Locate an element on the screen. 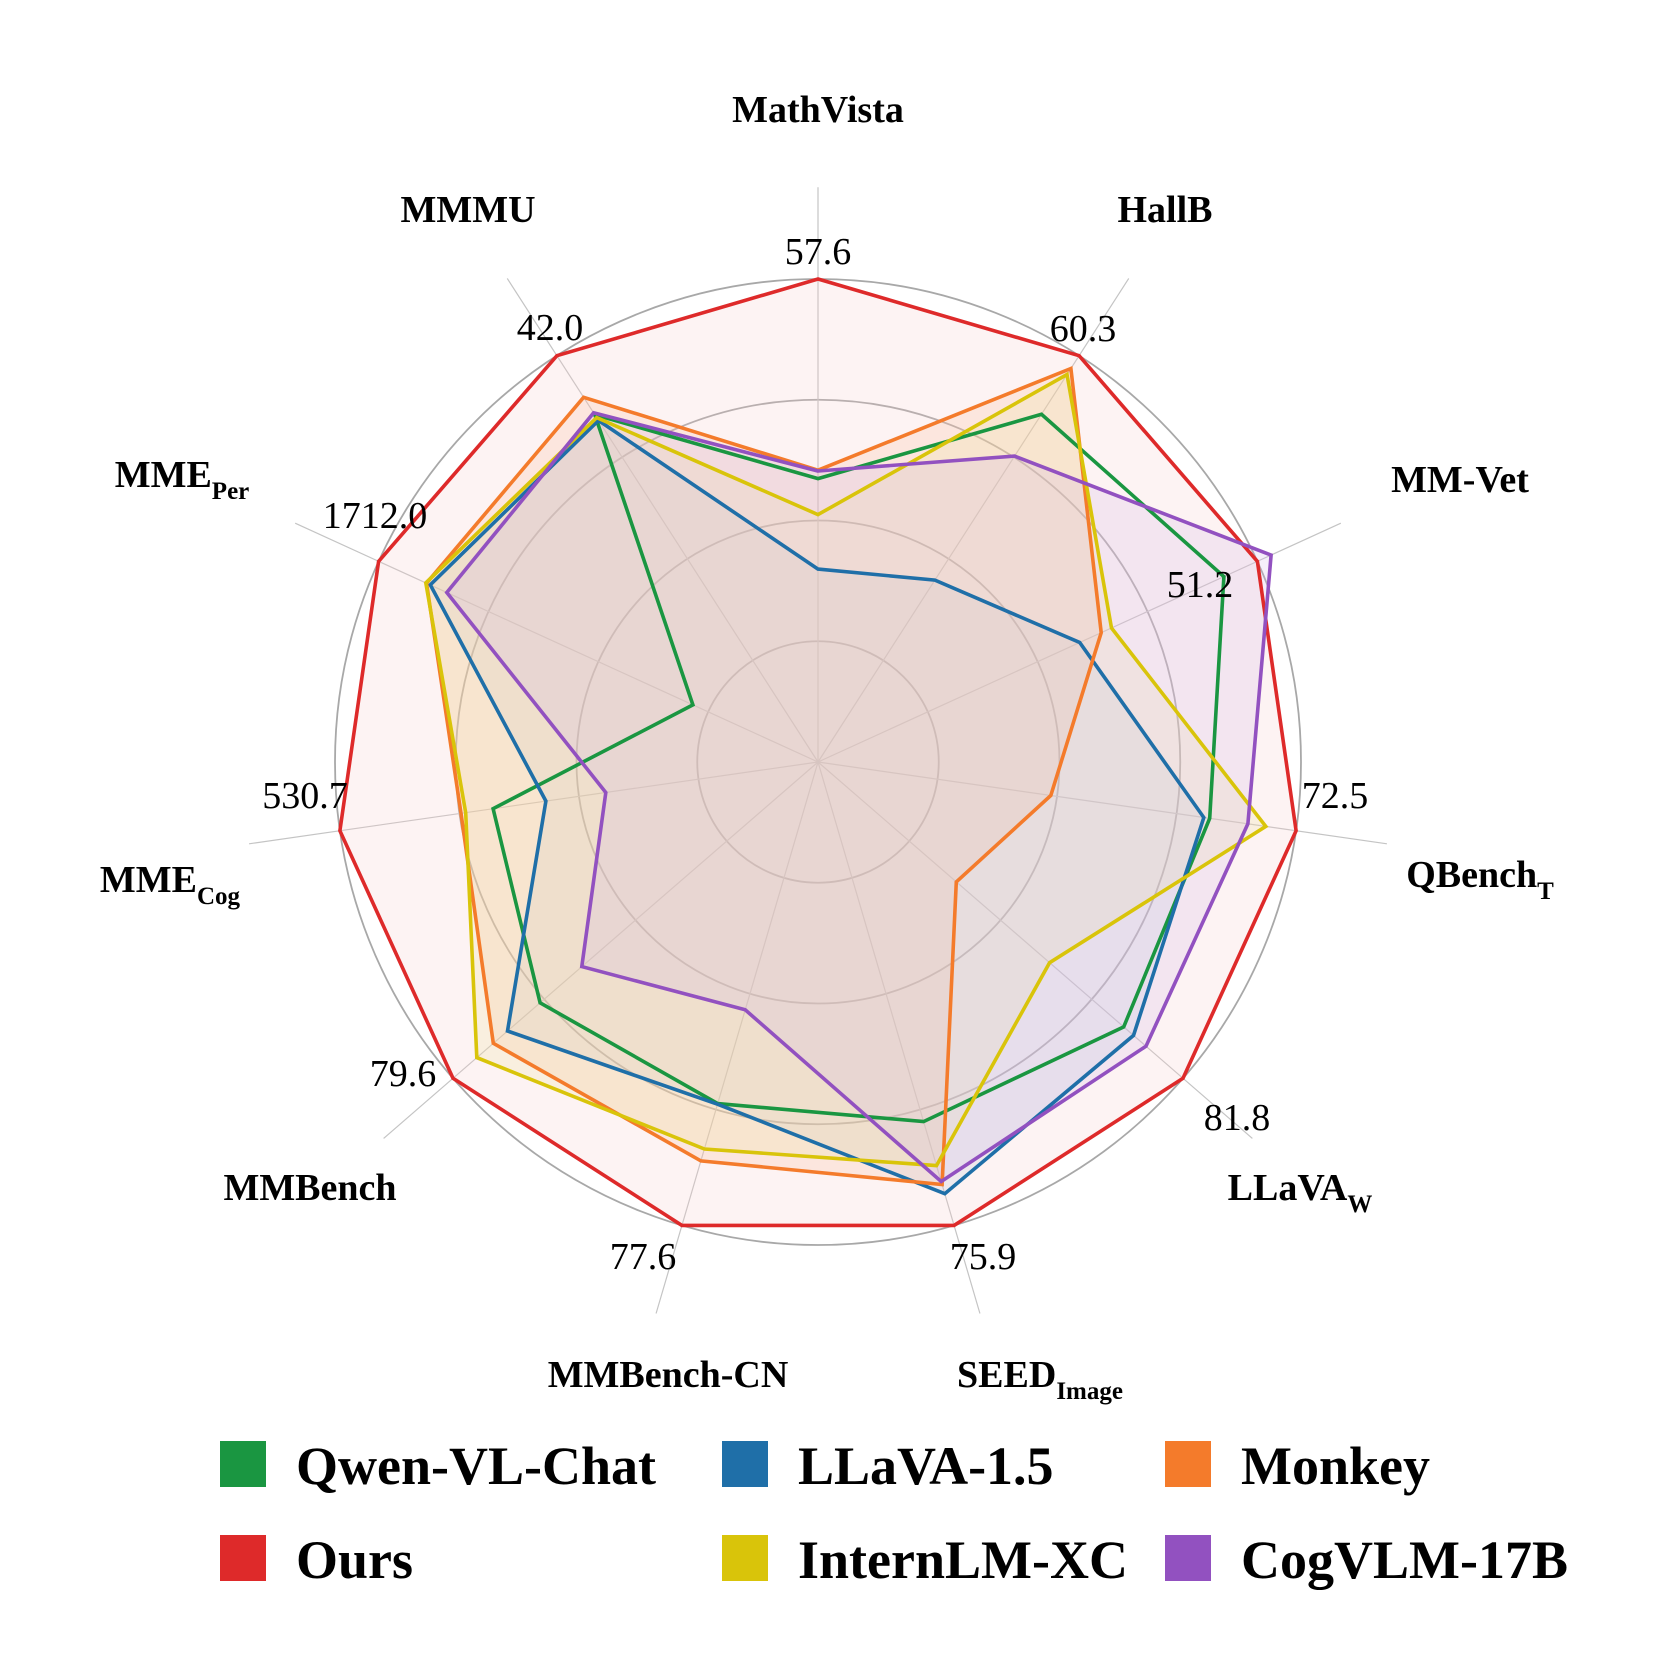 This screenshot has height=1670, width=1670. axis-title-seed-image: SEEDImage is located at coordinates (1040, 1379).